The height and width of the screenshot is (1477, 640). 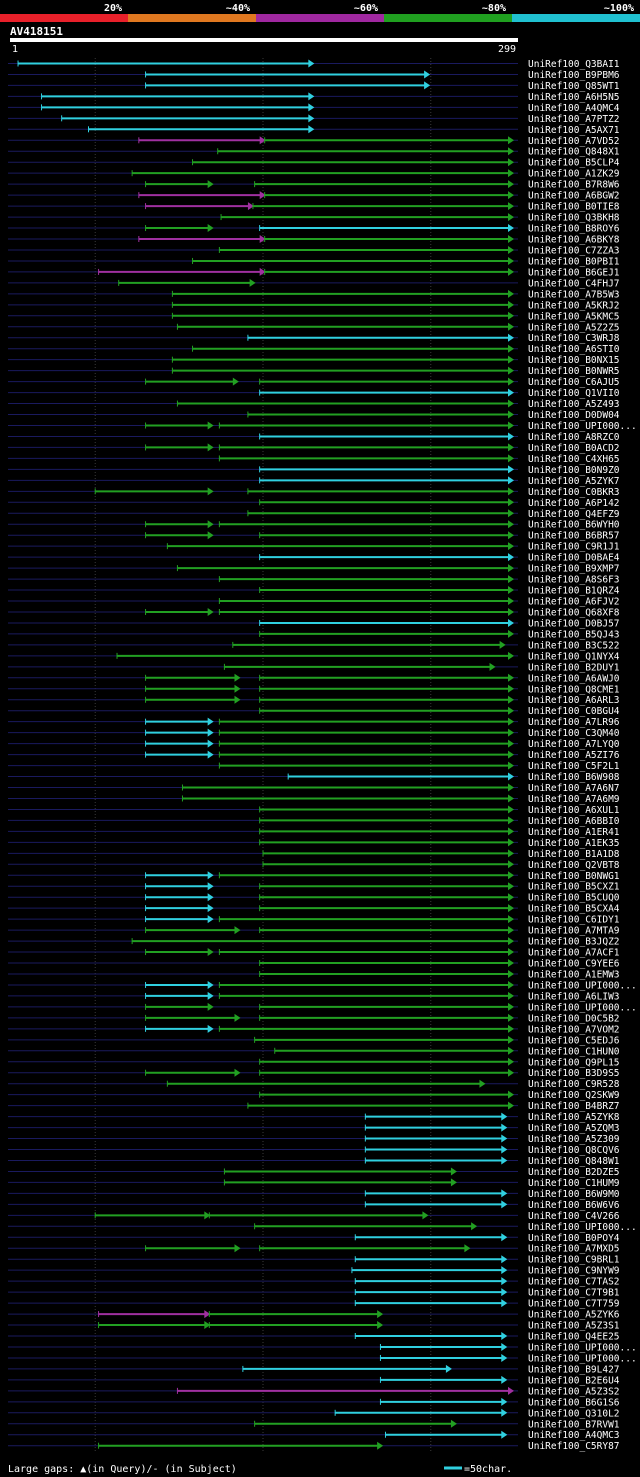 What do you see at coordinates (314, 755) in the screenshot?
I see `hit-row: UniRef100_A5ZI76` at bounding box center [314, 755].